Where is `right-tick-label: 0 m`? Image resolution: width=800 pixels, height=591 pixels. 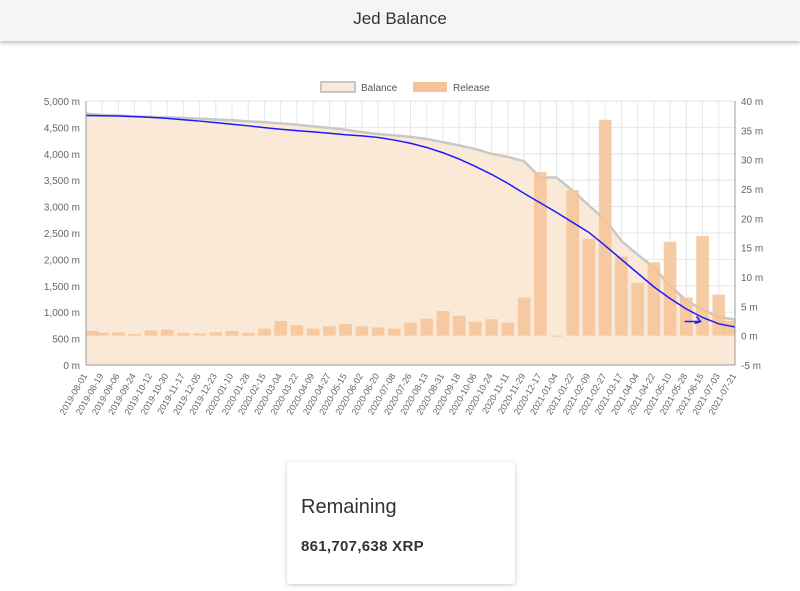
right-tick-label: 0 m is located at coordinates (749, 337).